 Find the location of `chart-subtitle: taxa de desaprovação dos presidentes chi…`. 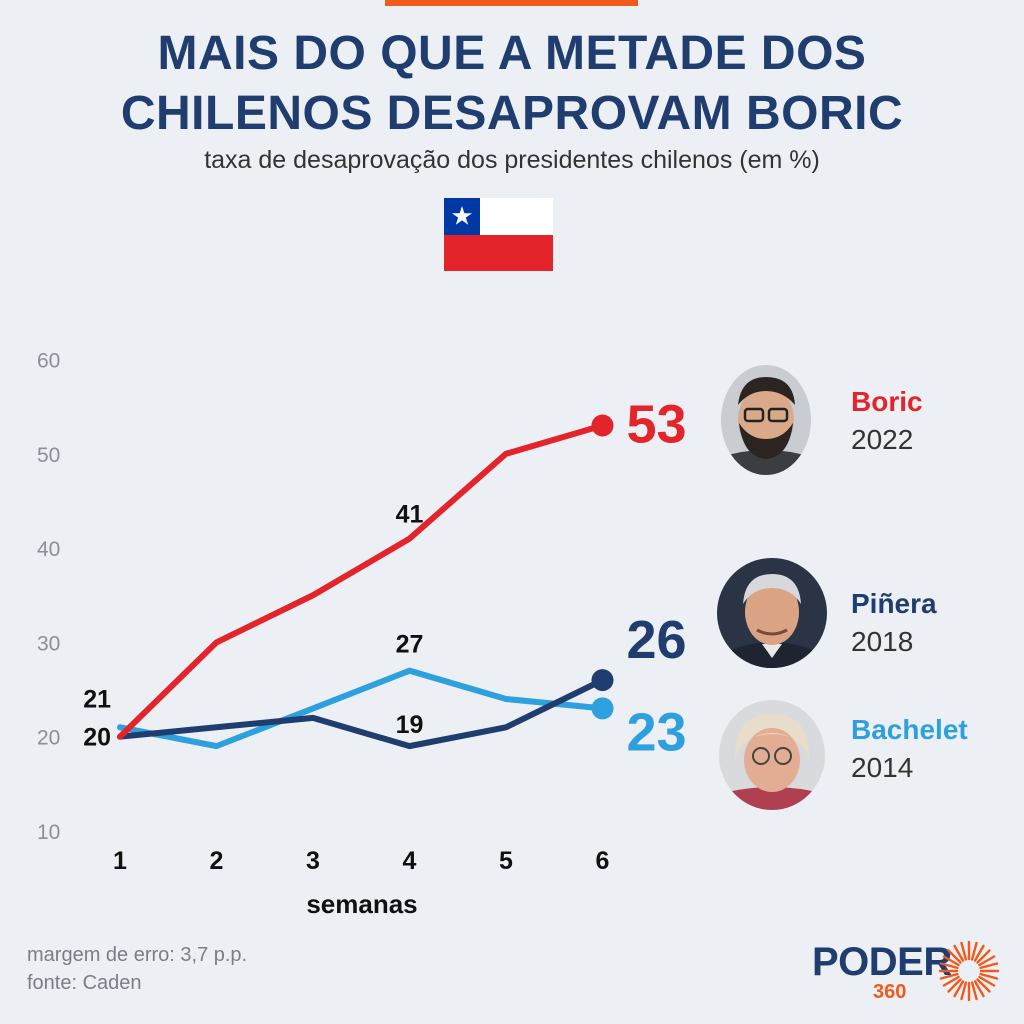

chart-subtitle: taxa de desaprovação dos presidentes chi… is located at coordinates (512, 160).